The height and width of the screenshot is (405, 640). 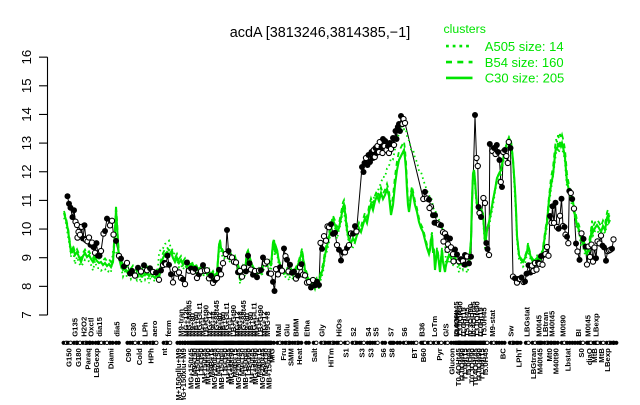 What do you see at coordinates (524, 46) in the screenshot?
I see `svg-text: A505 size: 14` at bounding box center [524, 46].